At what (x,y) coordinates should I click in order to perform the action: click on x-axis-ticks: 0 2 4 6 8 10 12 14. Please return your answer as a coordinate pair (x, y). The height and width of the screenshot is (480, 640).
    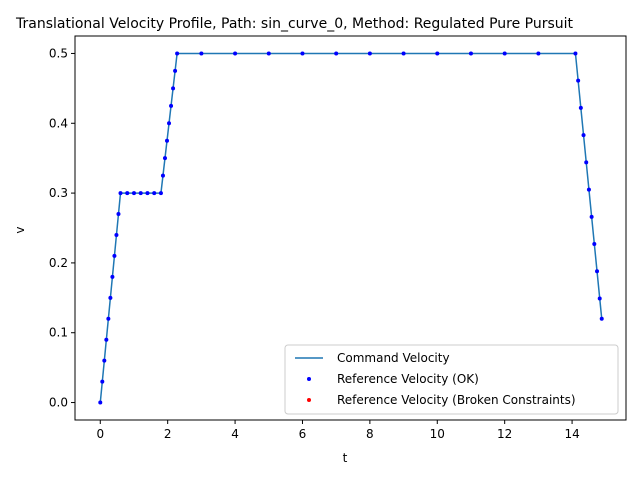
    Looking at the image, I should click on (338, 430).